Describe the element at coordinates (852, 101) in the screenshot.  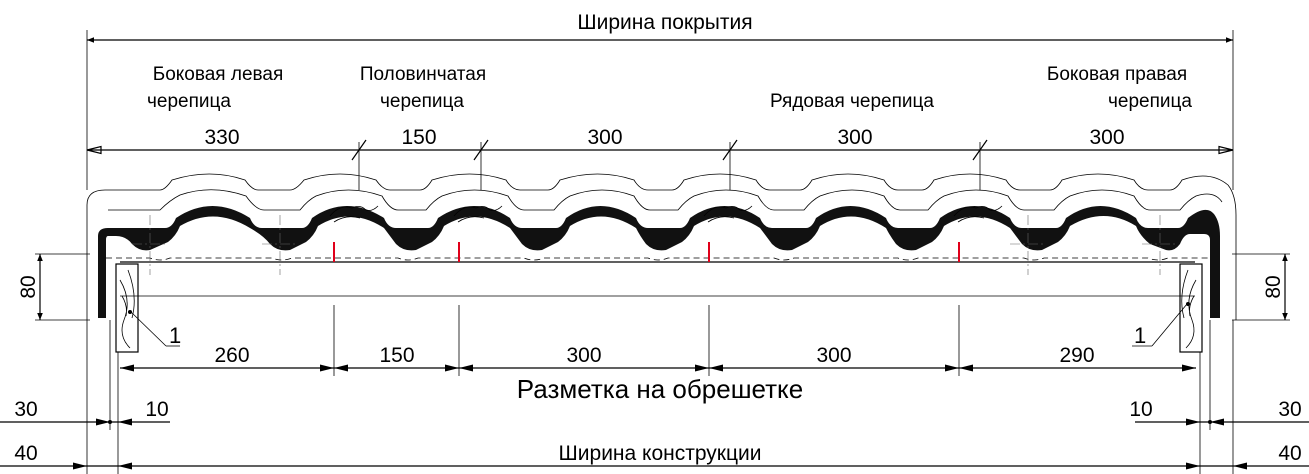
I see `row-tile-label: Рядовая черепица` at that location.